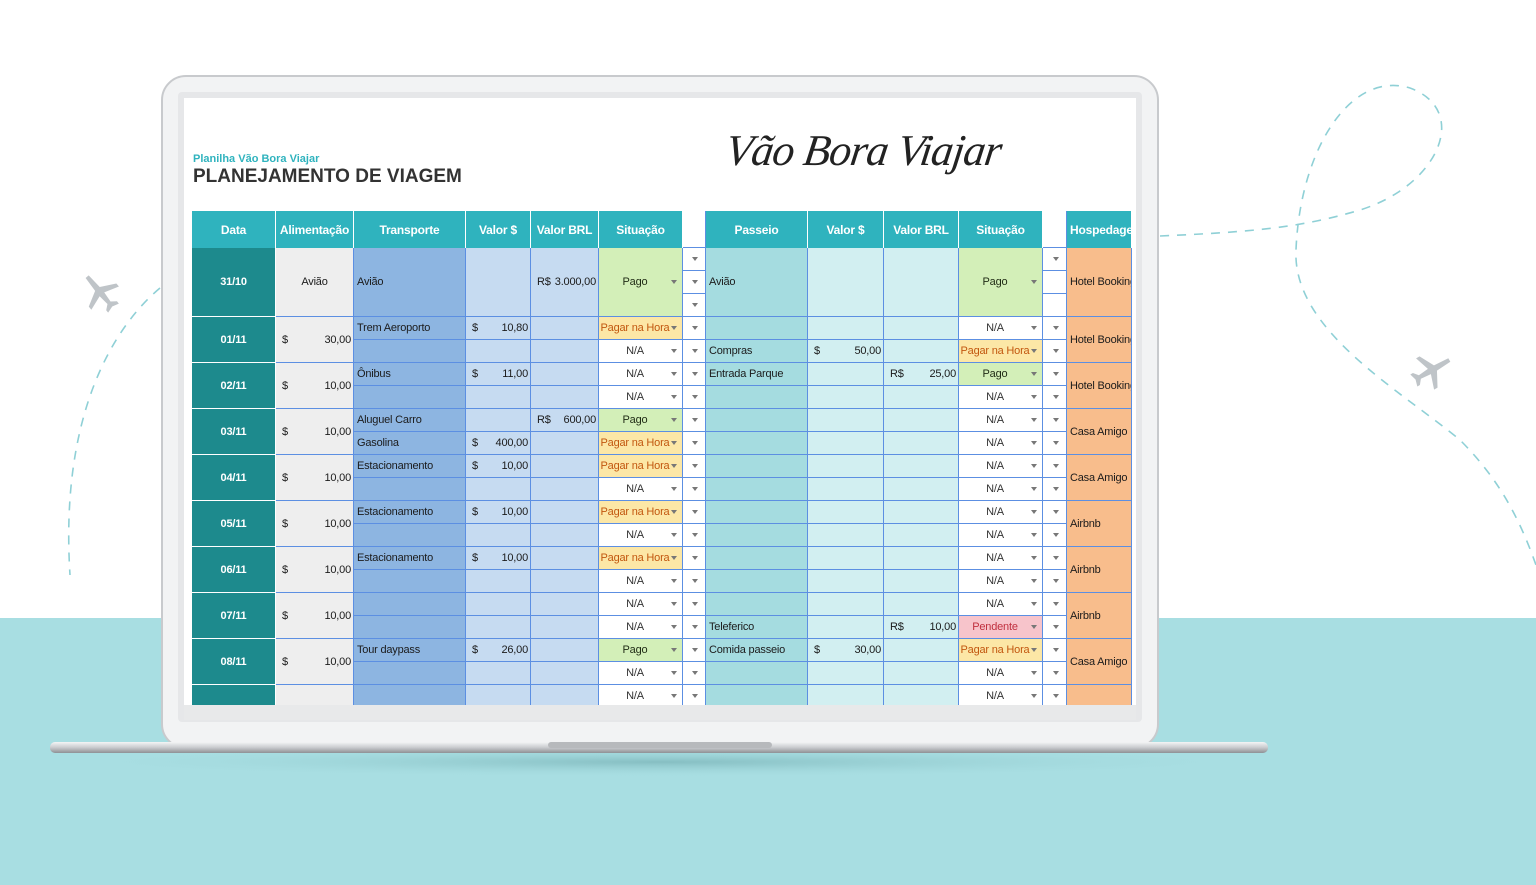 The image size is (1536, 885). Describe the element at coordinates (1001, 627) in the screenshot. I see `status-cell: Pendente` at that location.